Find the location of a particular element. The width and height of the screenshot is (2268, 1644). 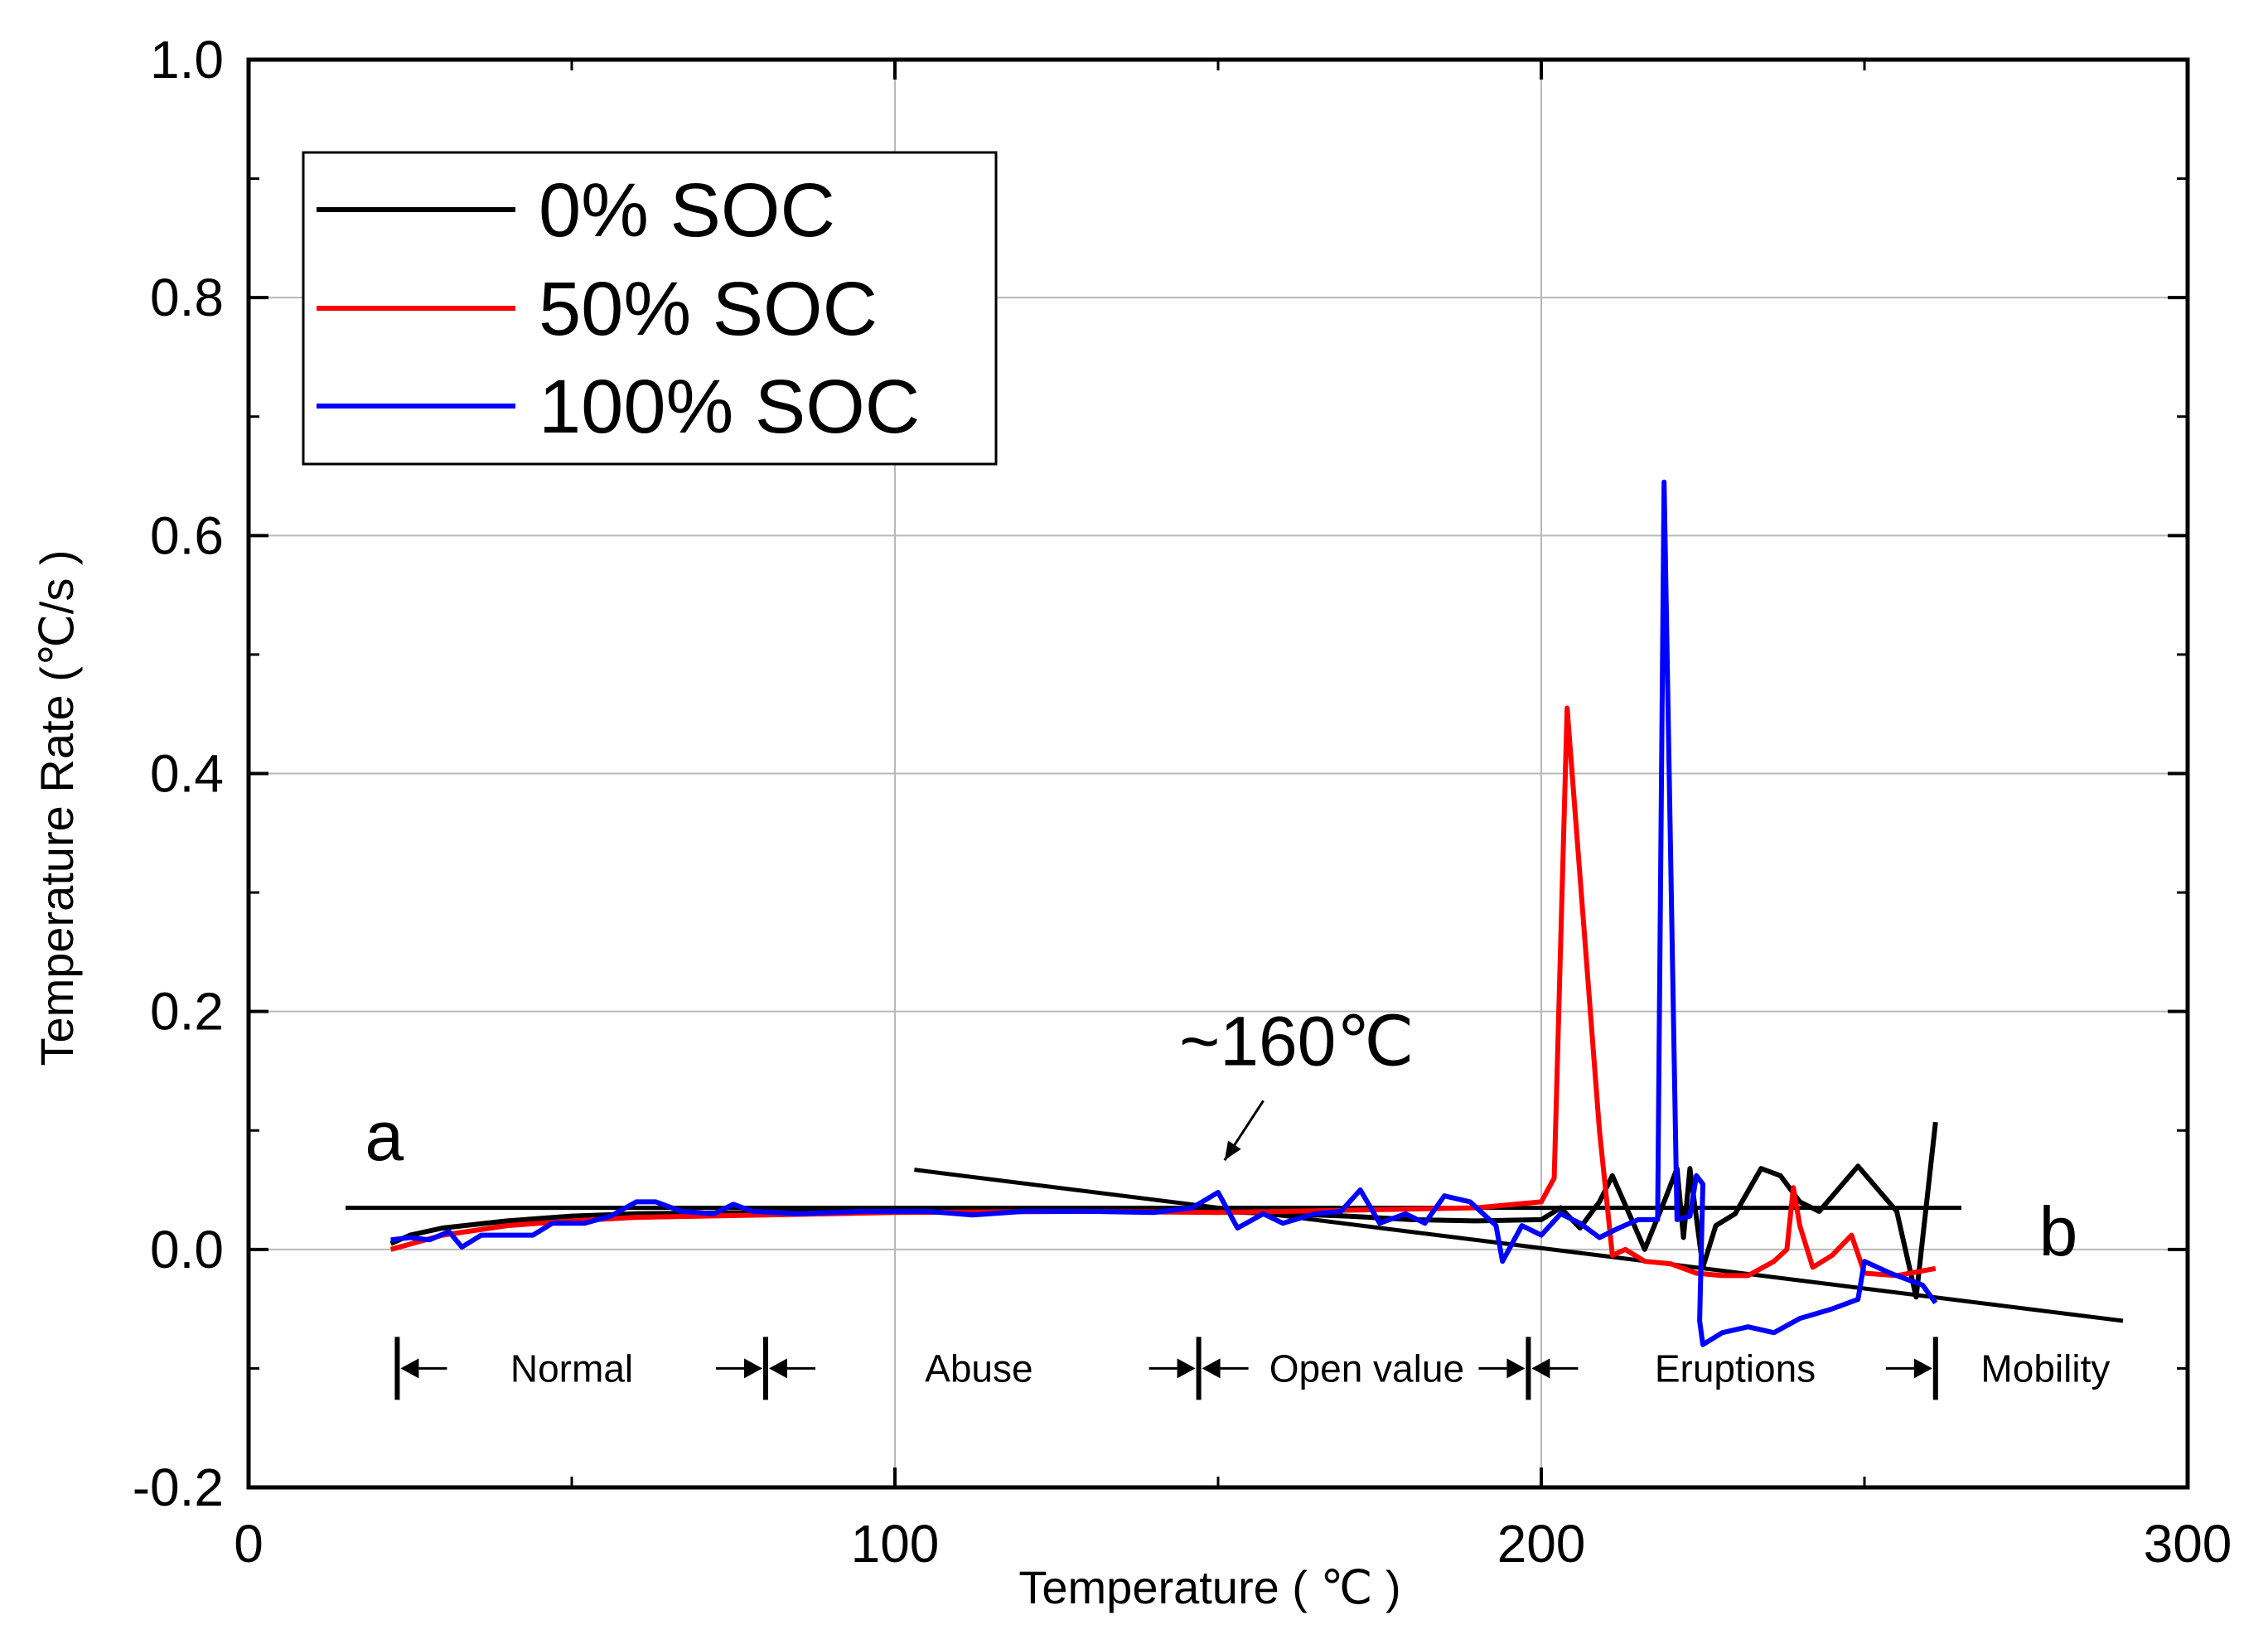

y-tick-label: 1.0 is located at coordinates (187, 60).